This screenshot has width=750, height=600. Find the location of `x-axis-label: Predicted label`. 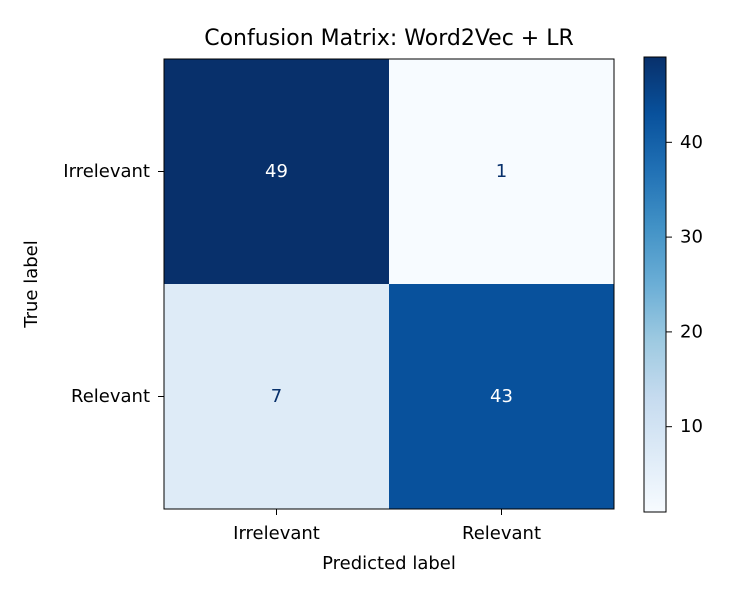

x-axis-label: Predicted label is located at coordinates (389, 563).